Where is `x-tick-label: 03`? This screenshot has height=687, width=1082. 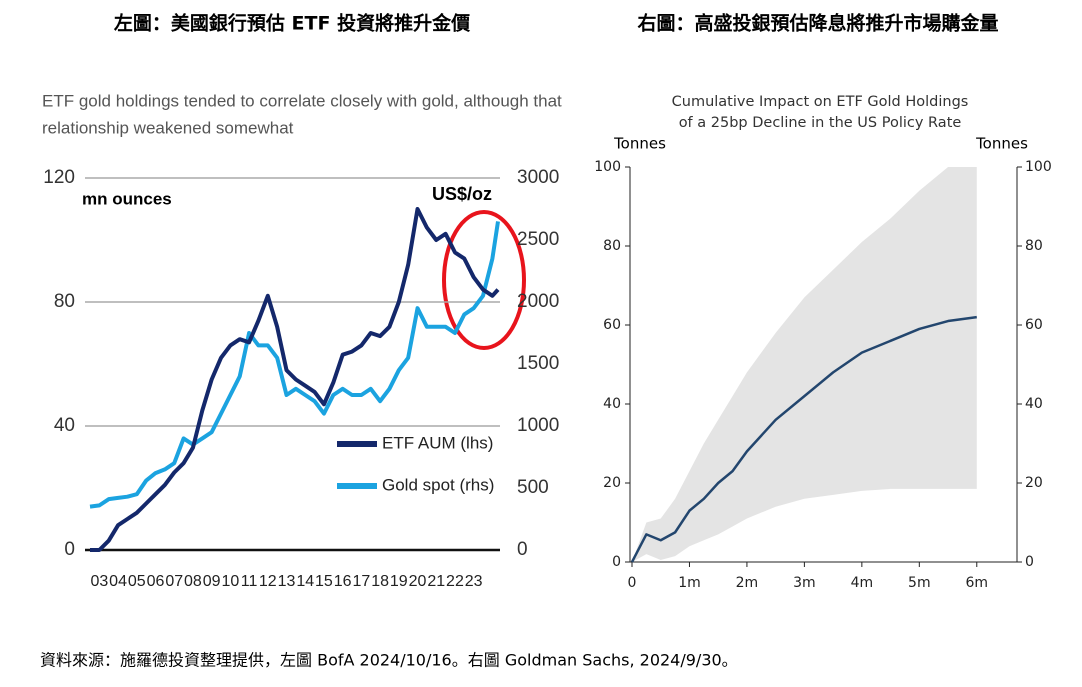 x-tick-label: 03 is located at coordinates (99, 581).